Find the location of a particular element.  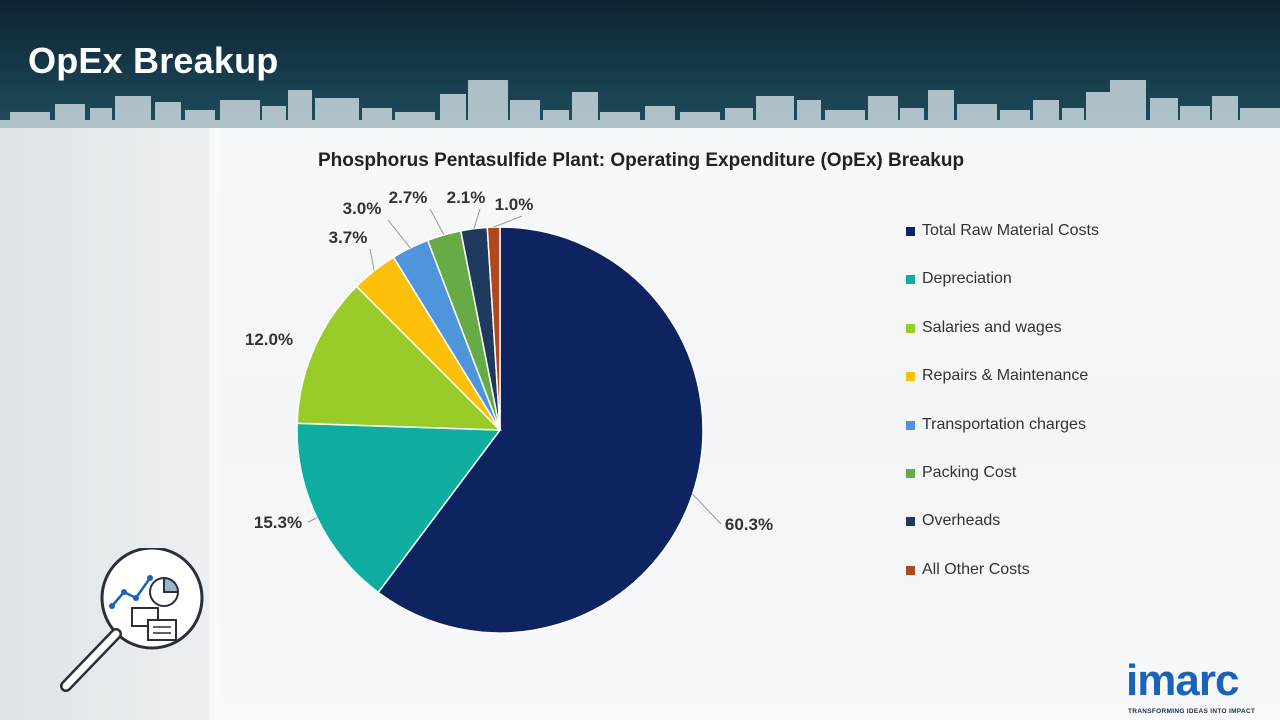

legend-item: All Other Costs is located at coordinates (1002, 583).